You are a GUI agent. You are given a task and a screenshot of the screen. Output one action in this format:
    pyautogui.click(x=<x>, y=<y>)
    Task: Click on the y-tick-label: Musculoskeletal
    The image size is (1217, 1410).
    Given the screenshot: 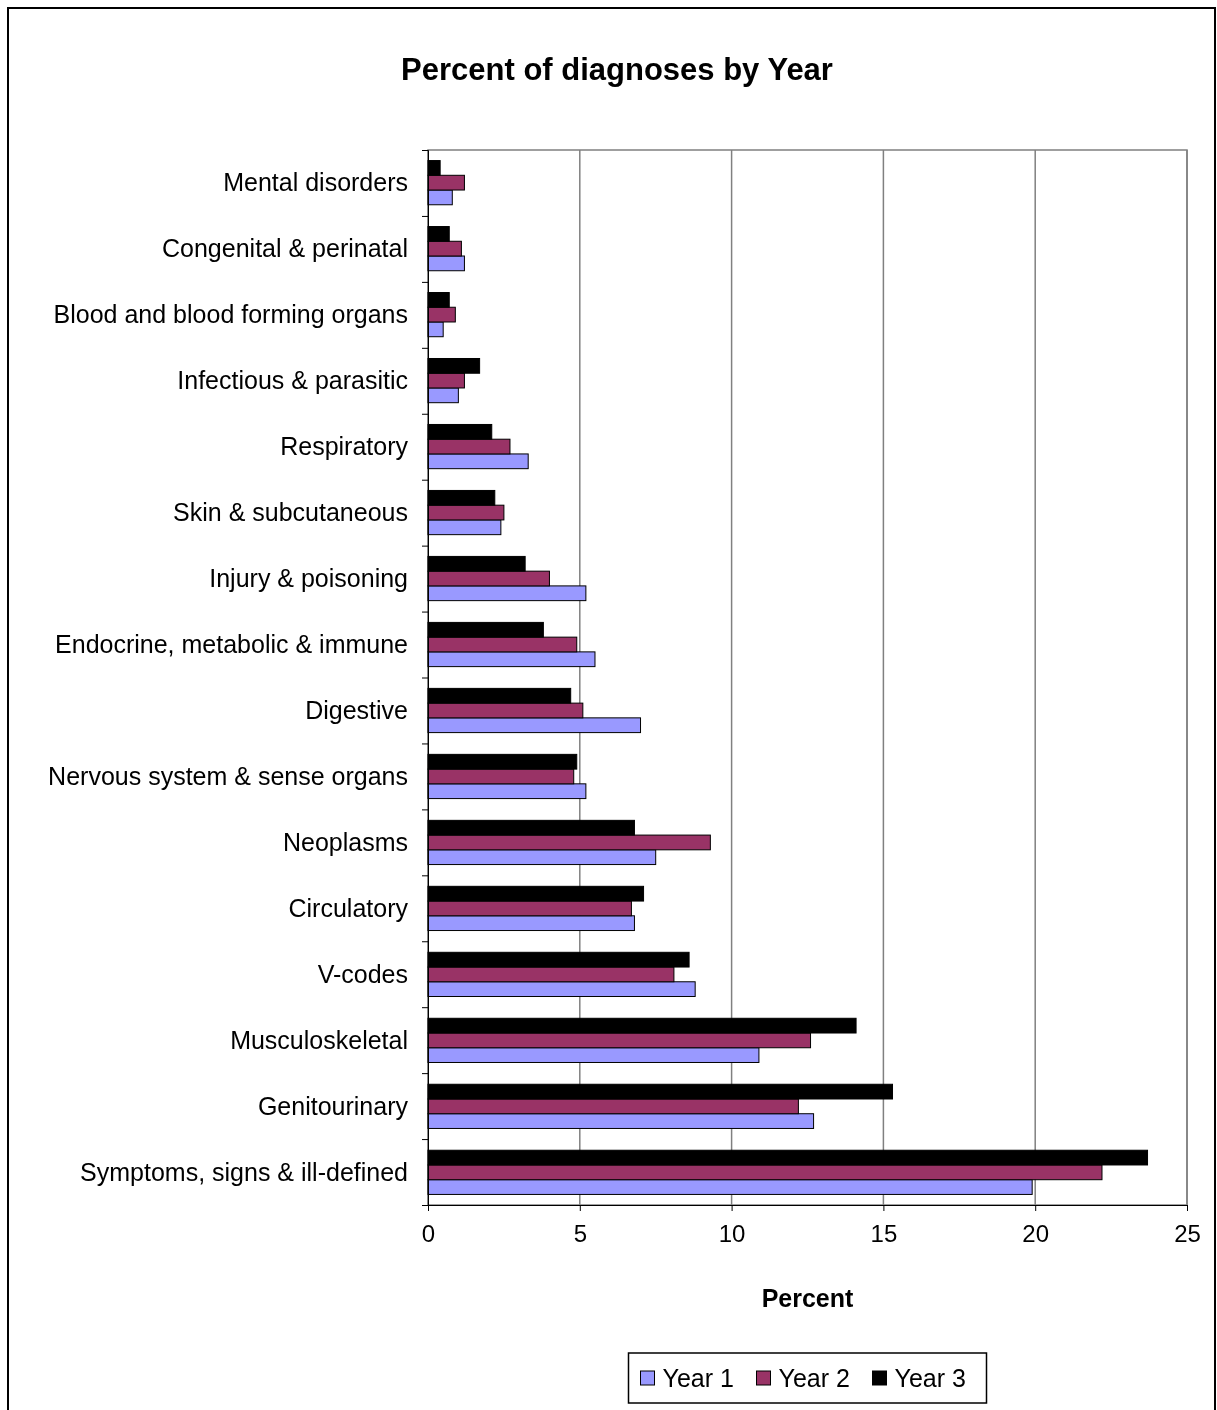 What is the action you would take?
    pyautogui.click(x=319, y=1040)
    